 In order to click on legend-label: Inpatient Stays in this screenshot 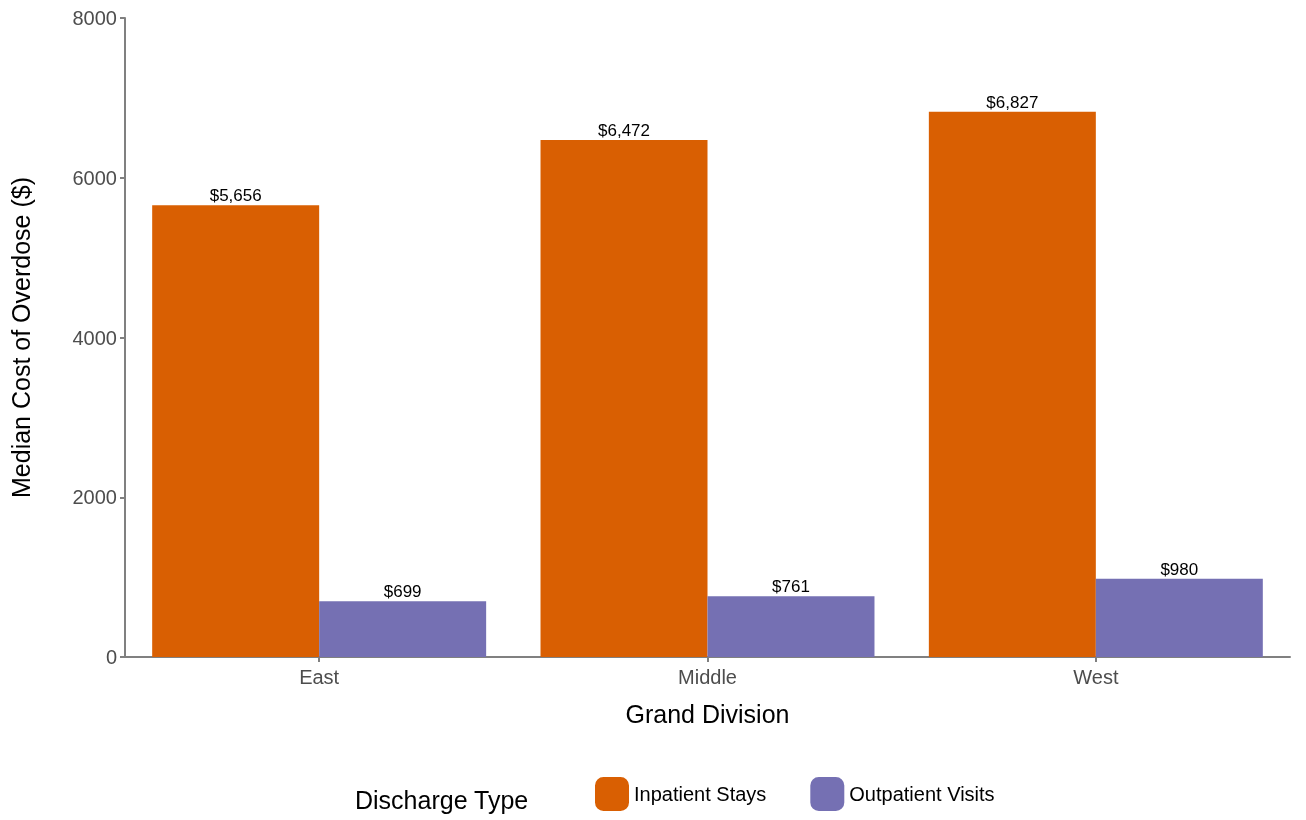, I will do `click(700, 794)`.